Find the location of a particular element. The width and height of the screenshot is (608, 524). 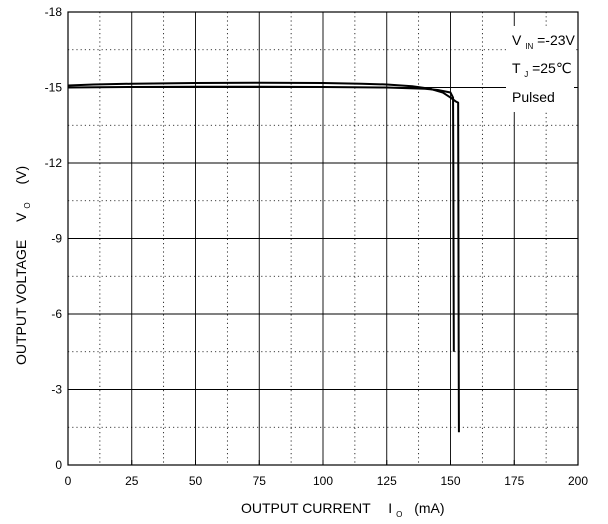

y-tick-label: -9 is located at coordinates (56, 239).